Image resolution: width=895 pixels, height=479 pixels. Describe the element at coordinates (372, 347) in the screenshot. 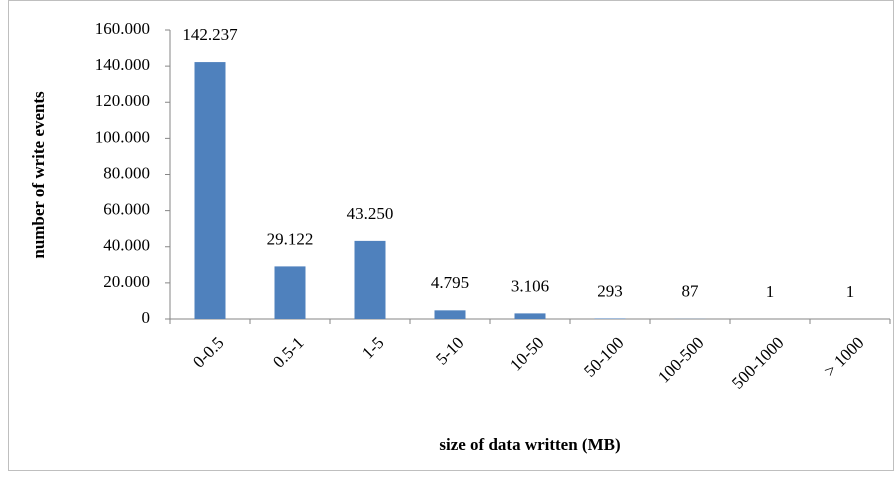

I see `x-tick-label: 1-5` at that location.